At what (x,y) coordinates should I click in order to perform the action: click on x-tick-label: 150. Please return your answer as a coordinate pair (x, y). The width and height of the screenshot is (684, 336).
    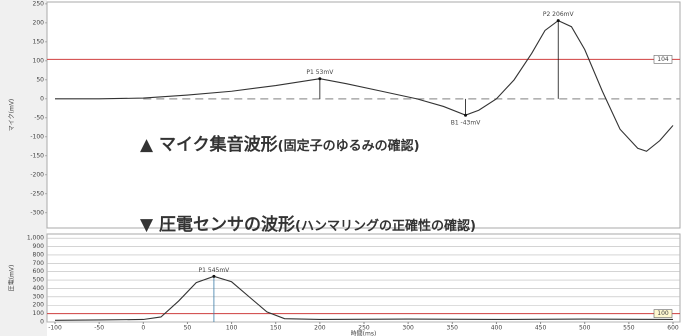
    Looking at the image, I should click on (276, 328).